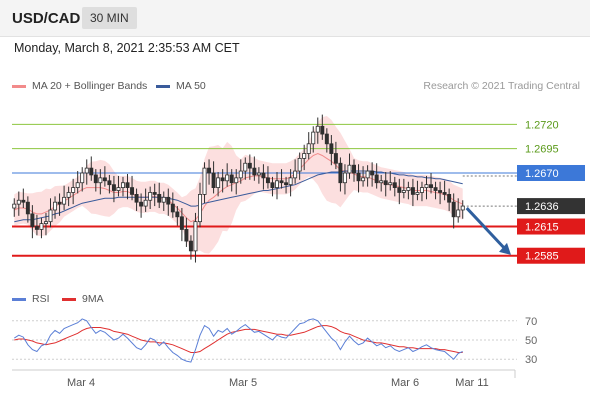 The height and width of the screenshot is (400, 590). Describe the element at coordinates (505, 248) in the screenshot. I see `forecast-arrowhead` at that location.